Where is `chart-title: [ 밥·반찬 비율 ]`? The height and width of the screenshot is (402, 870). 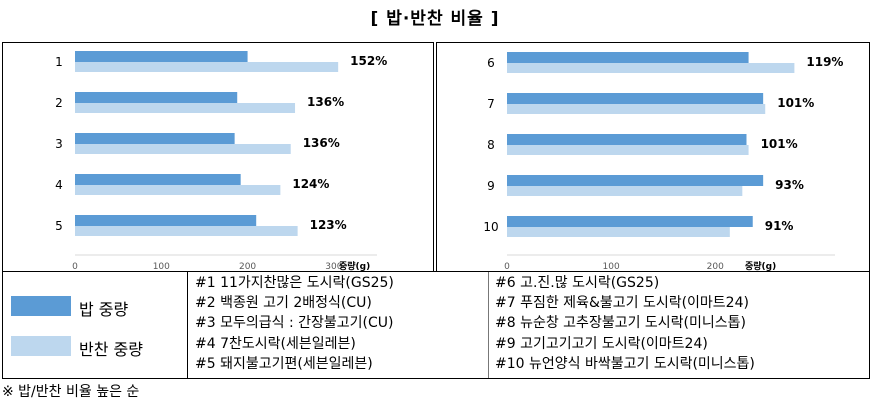
chart-title: [ 밥·반찬 비율 ] is located at coordinates (435, 19).